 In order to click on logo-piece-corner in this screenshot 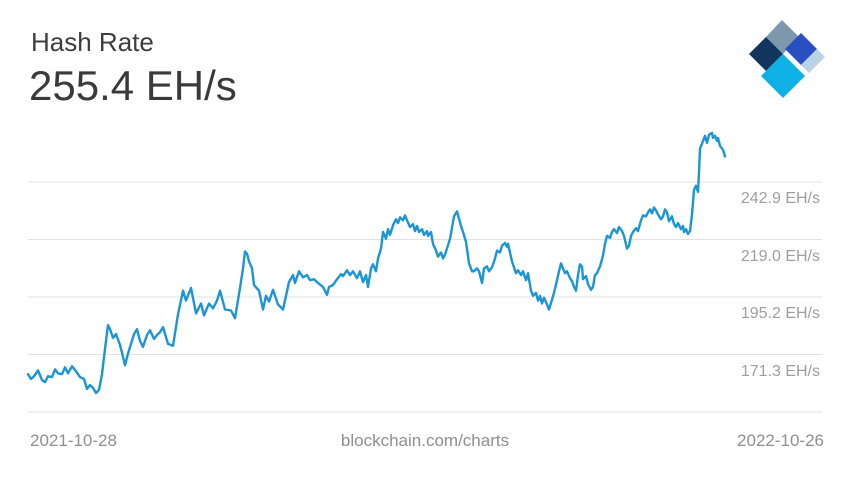, I will do `click(813, 61)`.